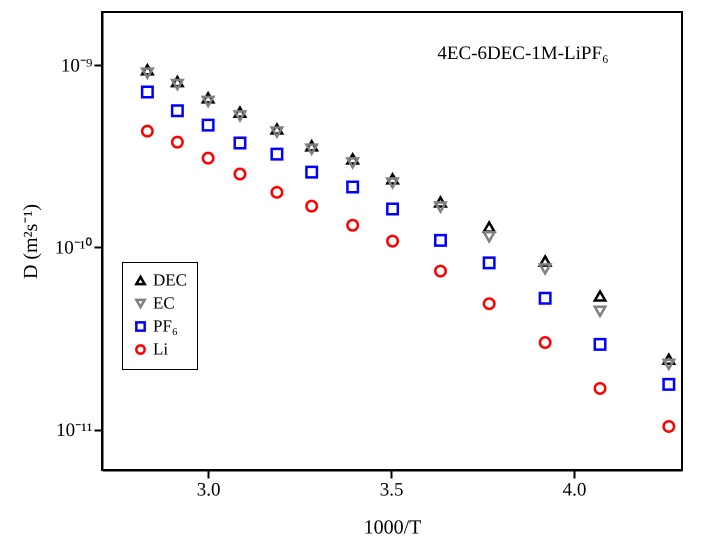 The image size is (708, 546). What do you see at coordinates (574, 490) in the screenshot?
I see `x-tick-label: 4.0` at bounding box center [574, 490].